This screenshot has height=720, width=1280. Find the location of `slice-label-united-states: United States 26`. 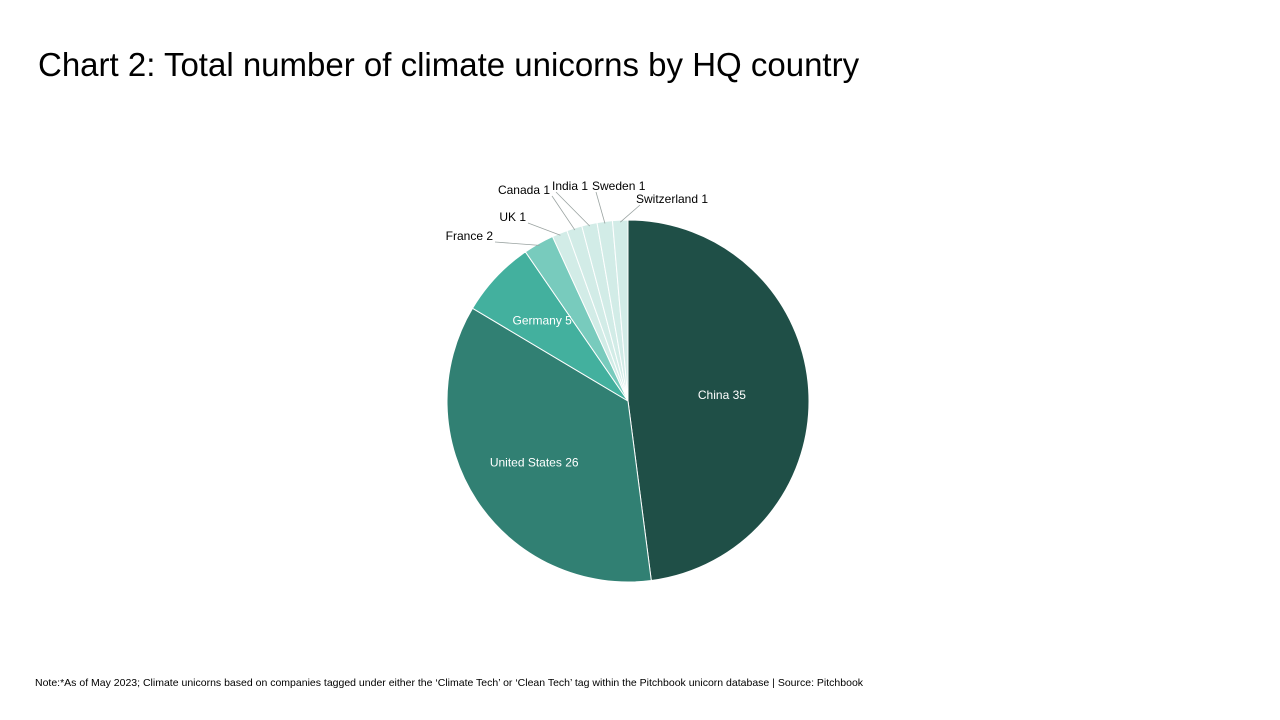

slice-label-united-states: United States 26 is located at coordinates (534, 463).